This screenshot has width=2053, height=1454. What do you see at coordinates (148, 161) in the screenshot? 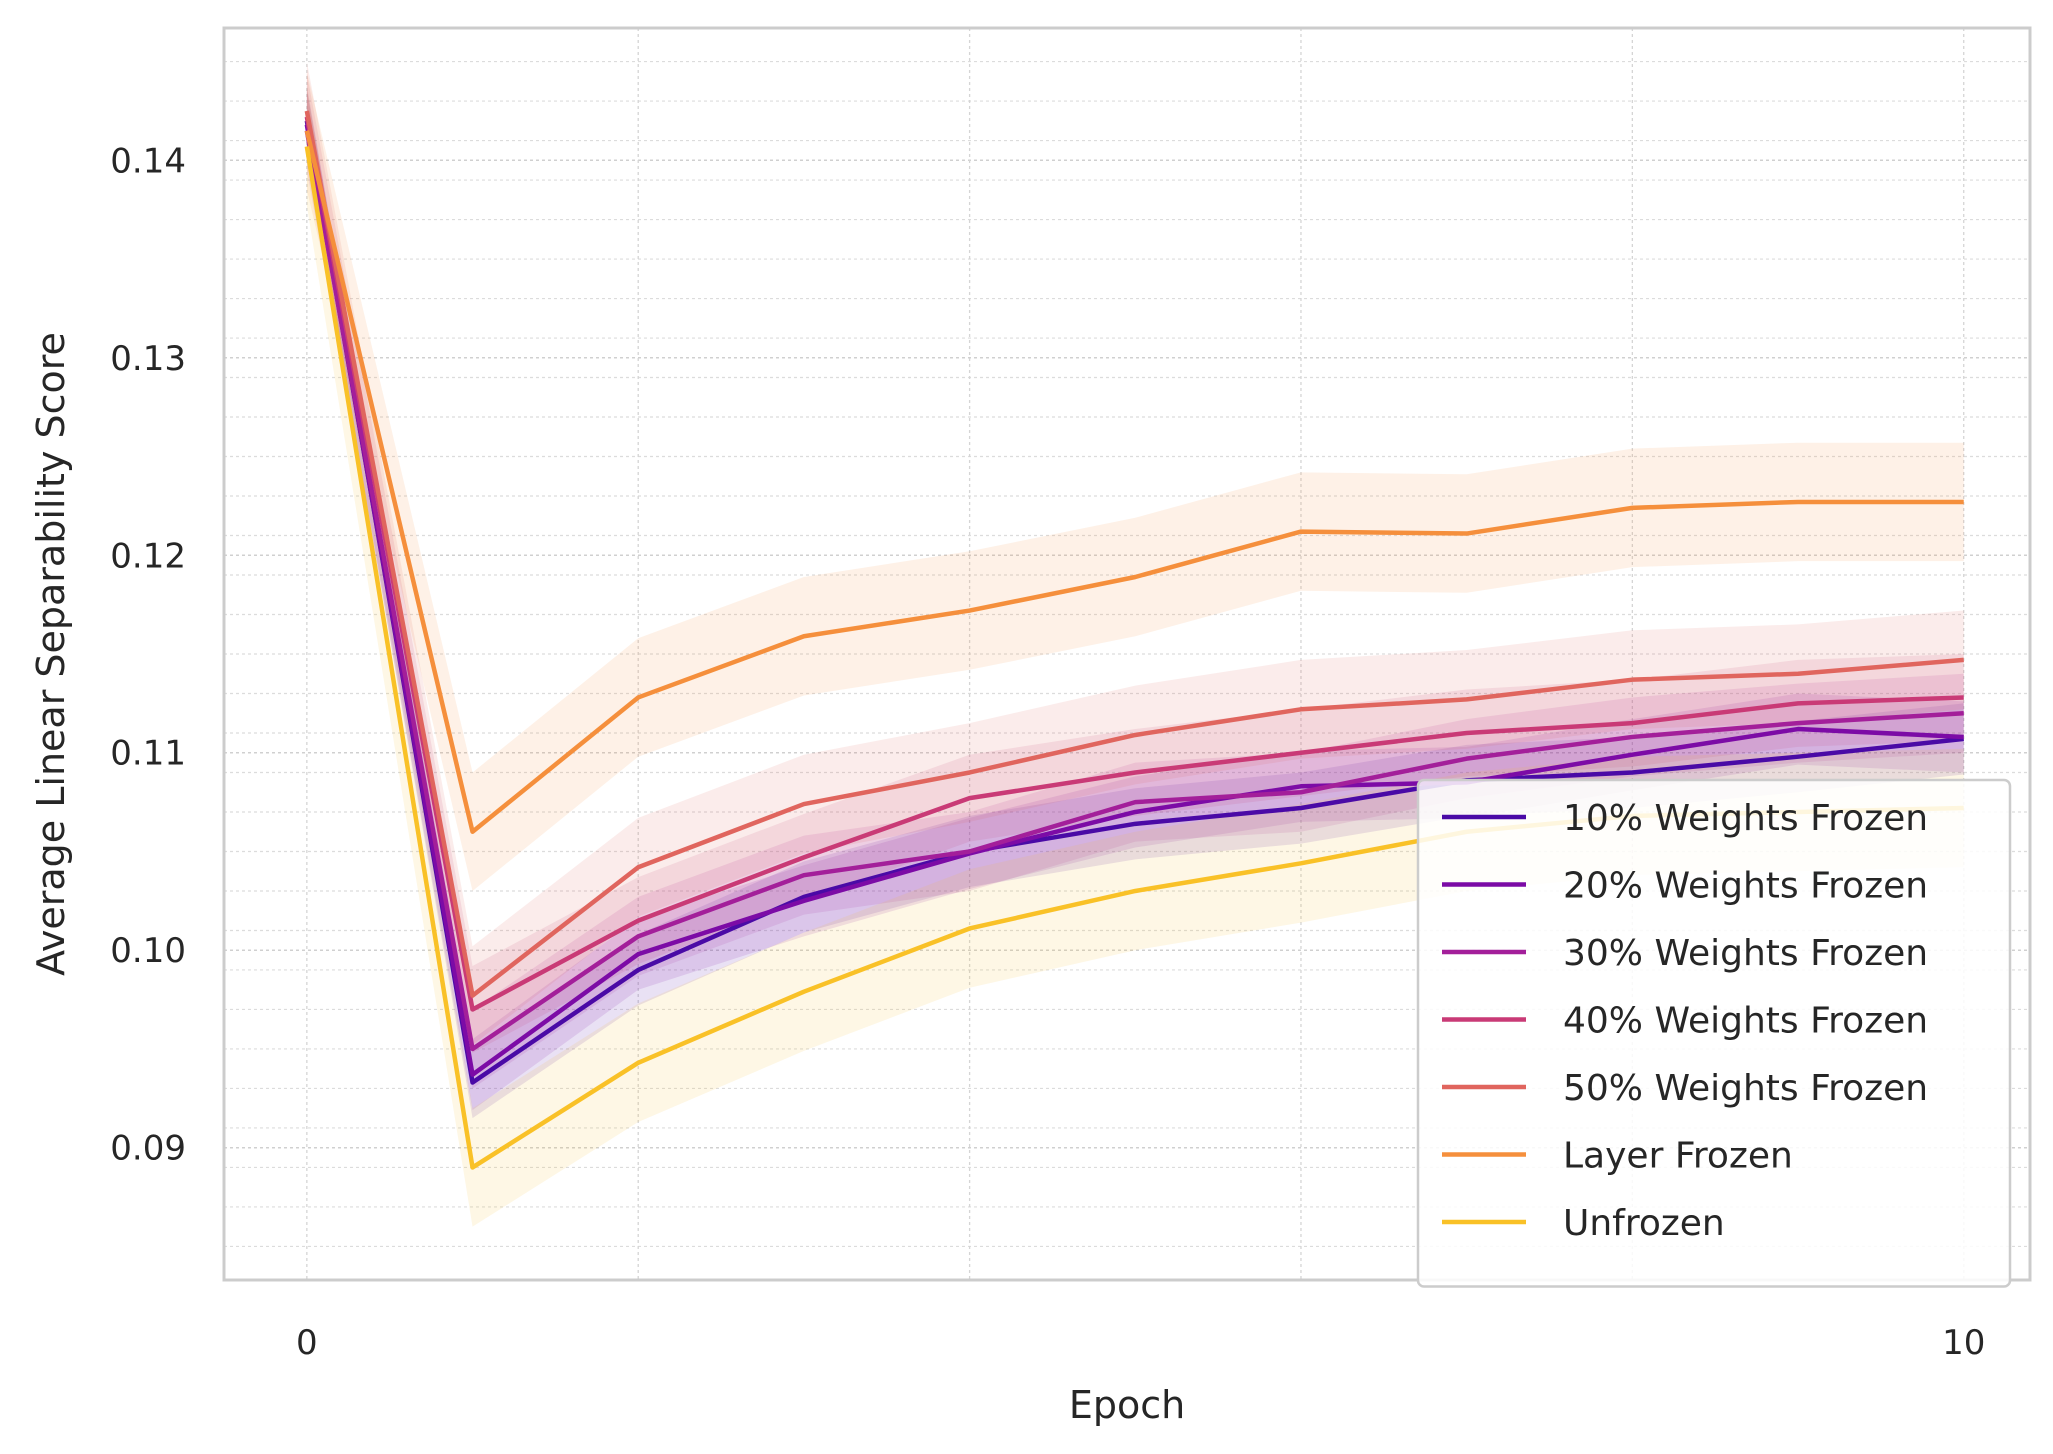
I see `y-tick-label: 0.14` at bounding box center [148, 161].